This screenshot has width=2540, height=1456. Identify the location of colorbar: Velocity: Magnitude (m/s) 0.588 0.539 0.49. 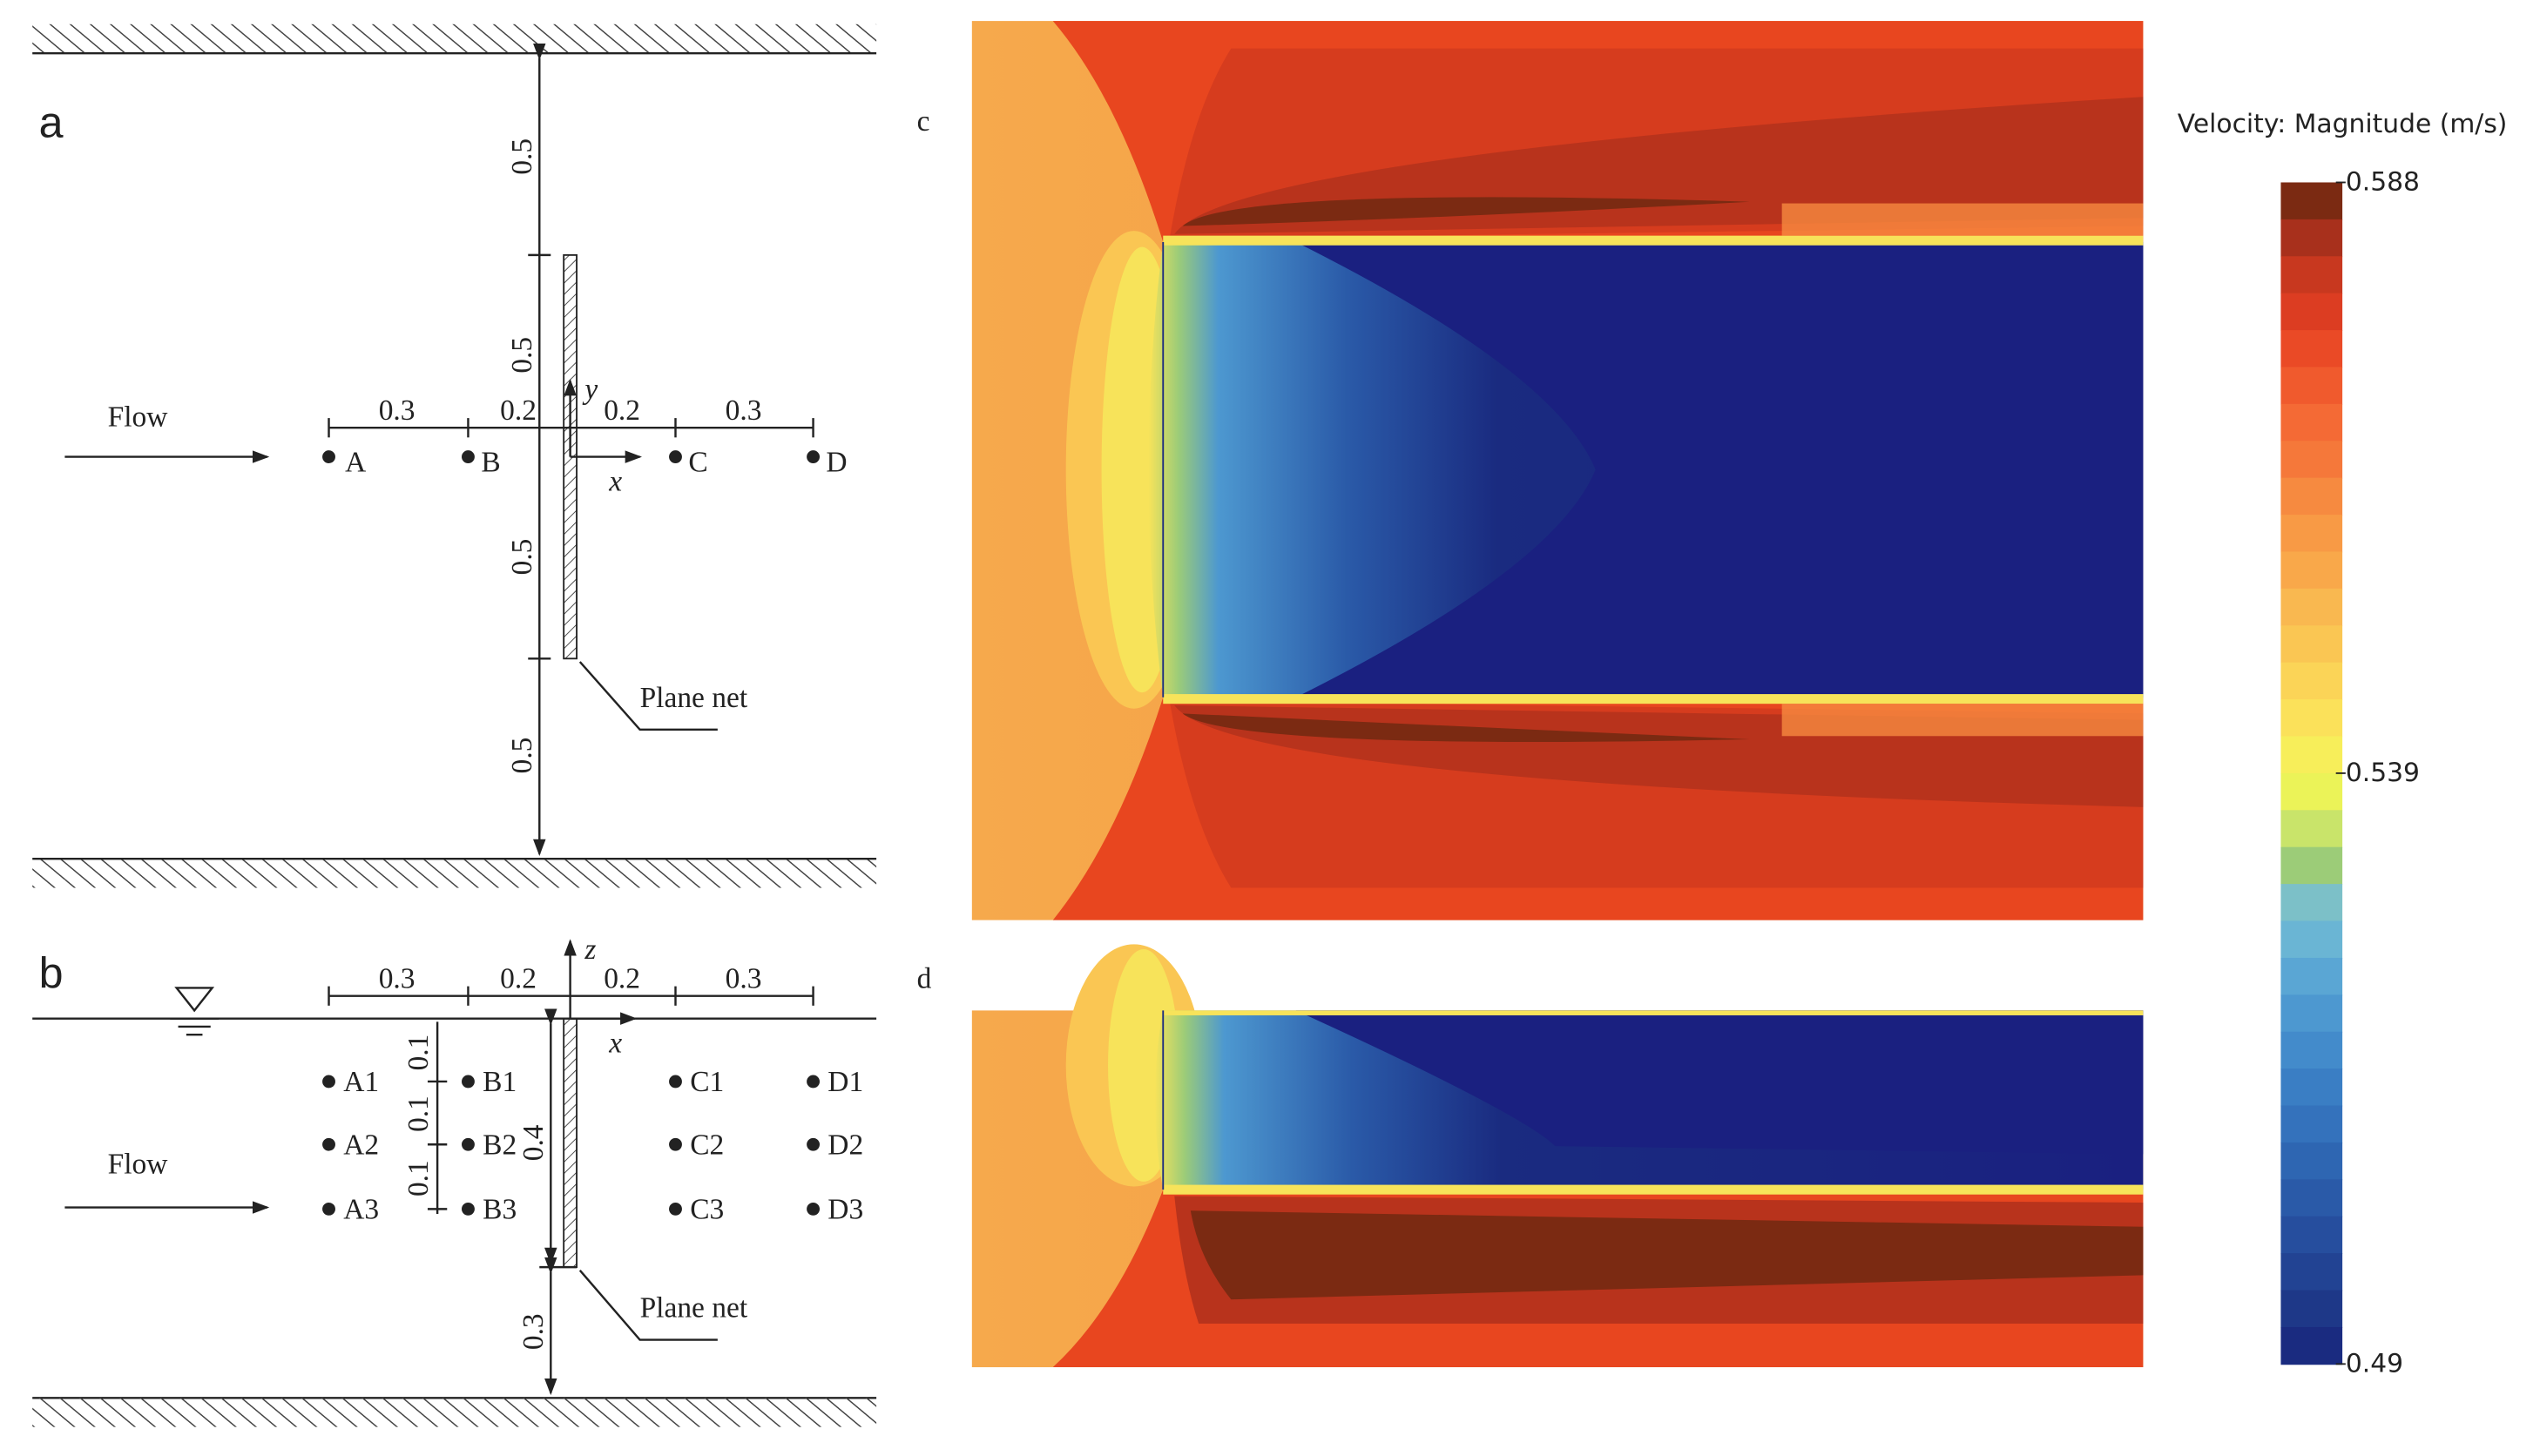
(2343, 744).